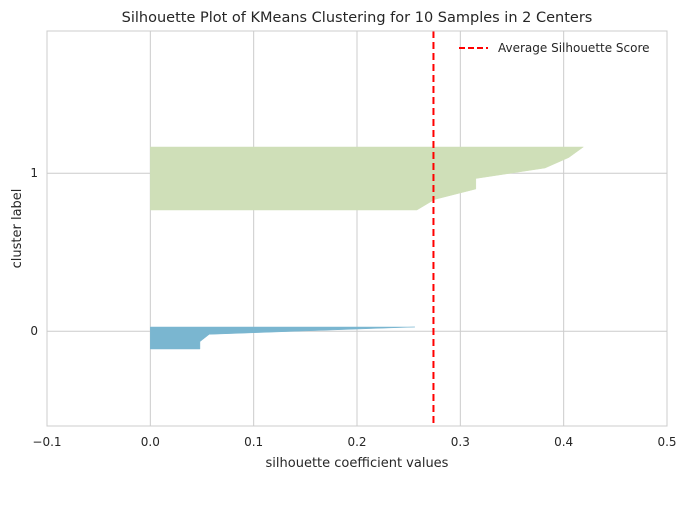 Image resolution: width=686 pixels, height=512 pixels. What do you see at coordinates (367, 178) in the screenshot?
I see `cluster-1-silhouette` at bounding box center [367, 178].